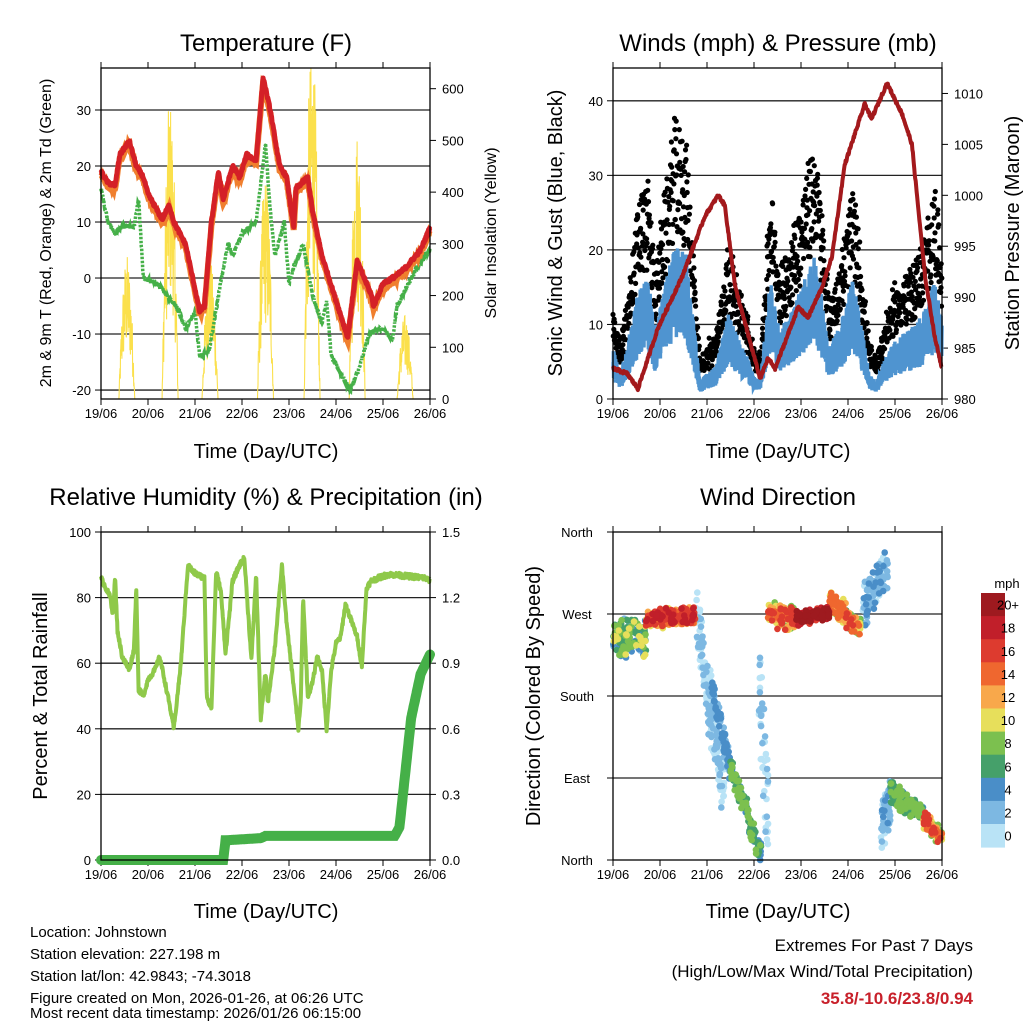 The width and height of the screenshot is (1024, 1024). I want to click on winds-ylabel: Sonic Wind & Gust (Blue, Black), so click(556, 233).